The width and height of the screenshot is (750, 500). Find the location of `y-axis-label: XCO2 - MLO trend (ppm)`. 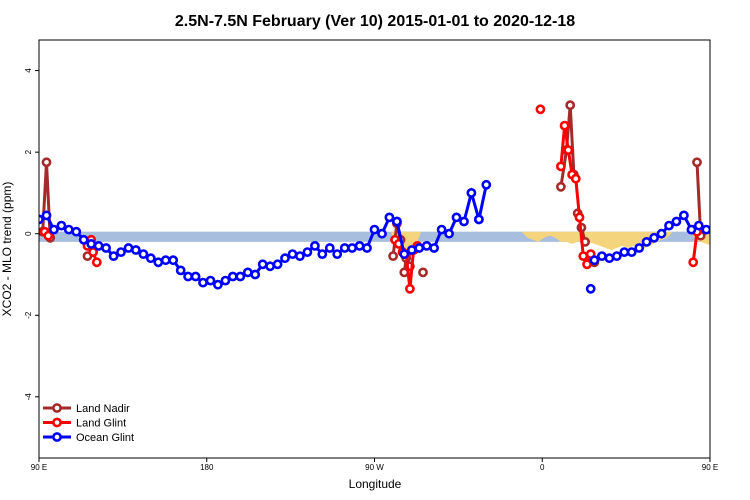

y-axis-label: XCO2 - MLO trend (ppm) is located at coordinates (7, 249).